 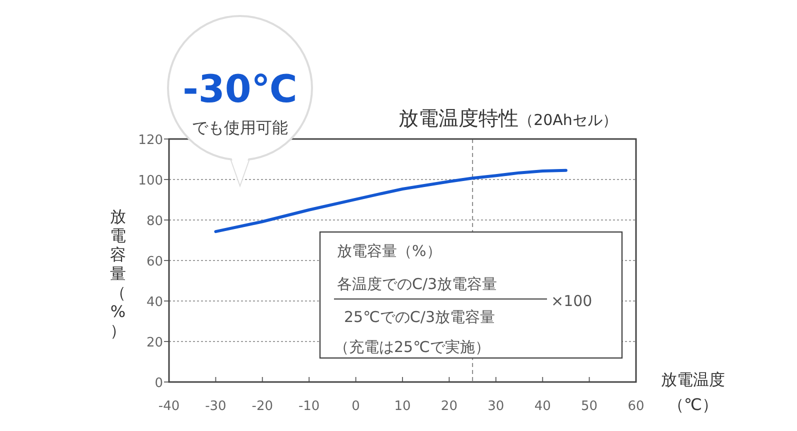 I want to click on x-tick-label: 40, so click(x=542, y=406).